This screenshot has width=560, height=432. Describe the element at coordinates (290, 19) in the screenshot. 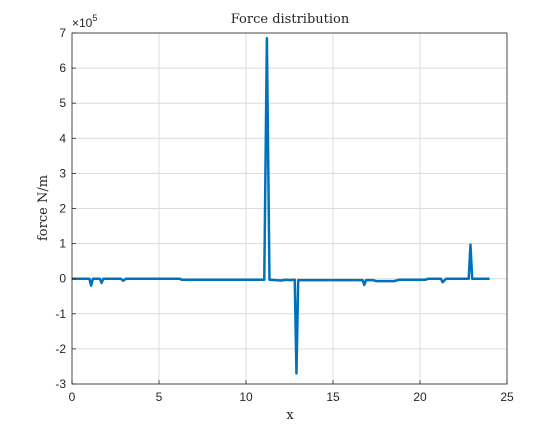

I see `chart-title: Force distribution` at that location.